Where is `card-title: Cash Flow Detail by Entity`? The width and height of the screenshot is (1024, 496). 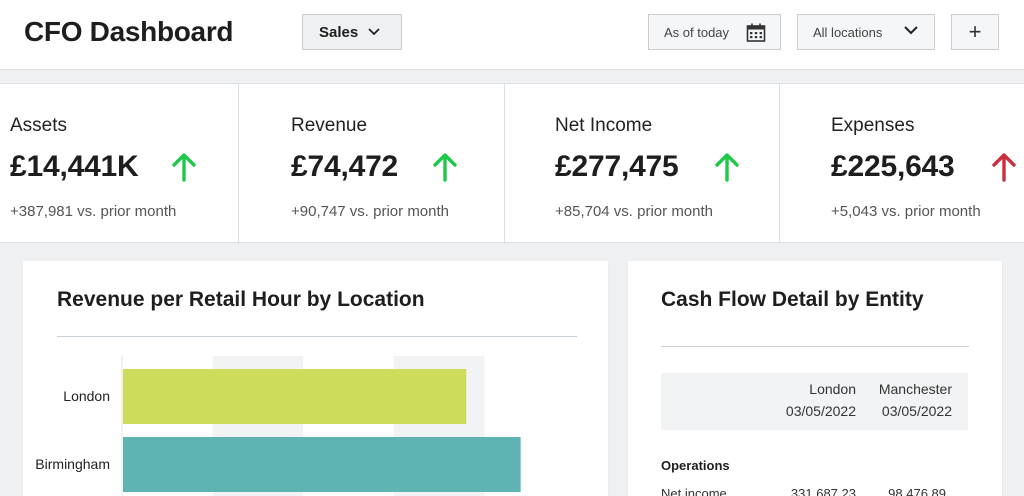
card-title: Cash Flow Detail by Entity is located at coordinates (792, 299).